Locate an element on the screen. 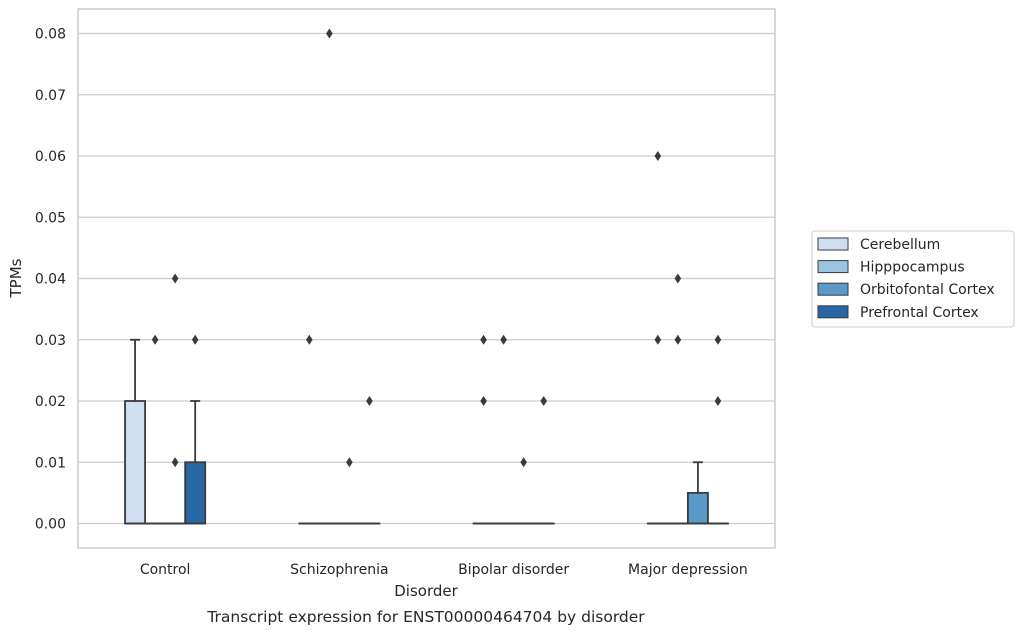  y-tick-label: 0.08 is located at coordinates (50, 35).